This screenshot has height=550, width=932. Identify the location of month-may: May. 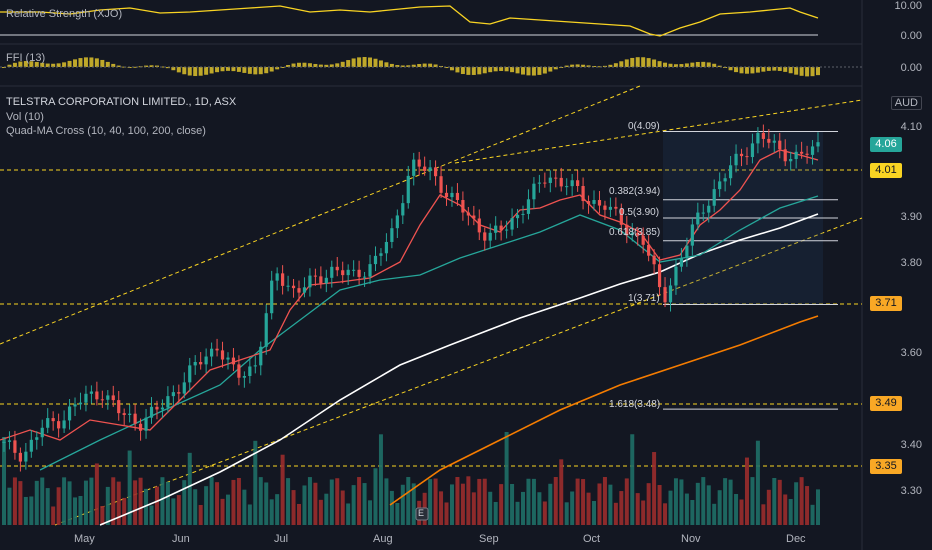
(84, 539).